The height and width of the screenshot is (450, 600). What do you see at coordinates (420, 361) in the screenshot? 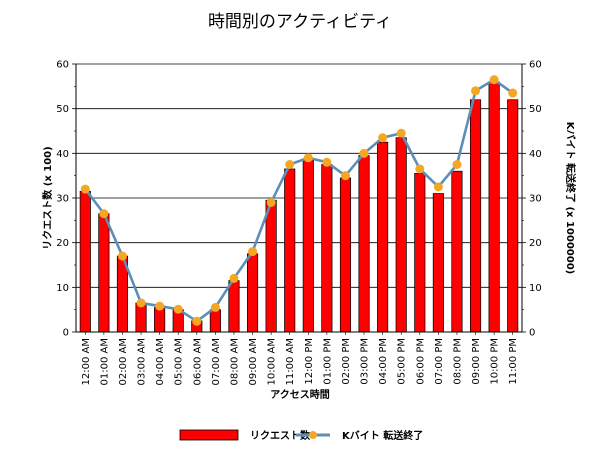
I see `x-tick-label: 06:00 PM` at bounding box center [420, 361].